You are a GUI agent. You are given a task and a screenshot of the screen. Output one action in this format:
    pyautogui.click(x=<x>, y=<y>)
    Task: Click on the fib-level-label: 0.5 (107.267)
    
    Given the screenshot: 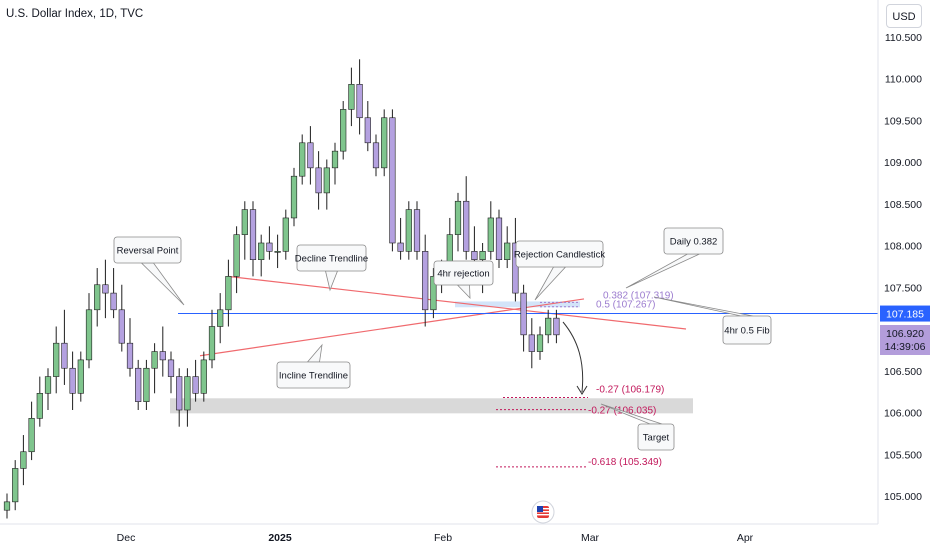 What is the action you would take?
    pyautogui.click(x=626, y=305)
    